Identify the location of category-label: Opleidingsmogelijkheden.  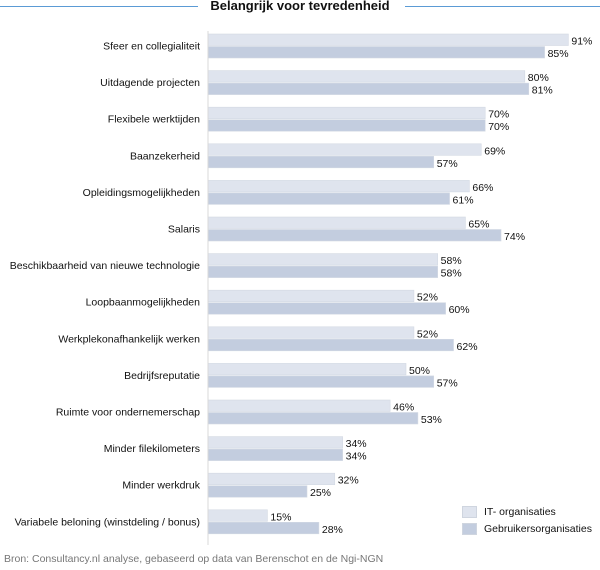
(141, 193).